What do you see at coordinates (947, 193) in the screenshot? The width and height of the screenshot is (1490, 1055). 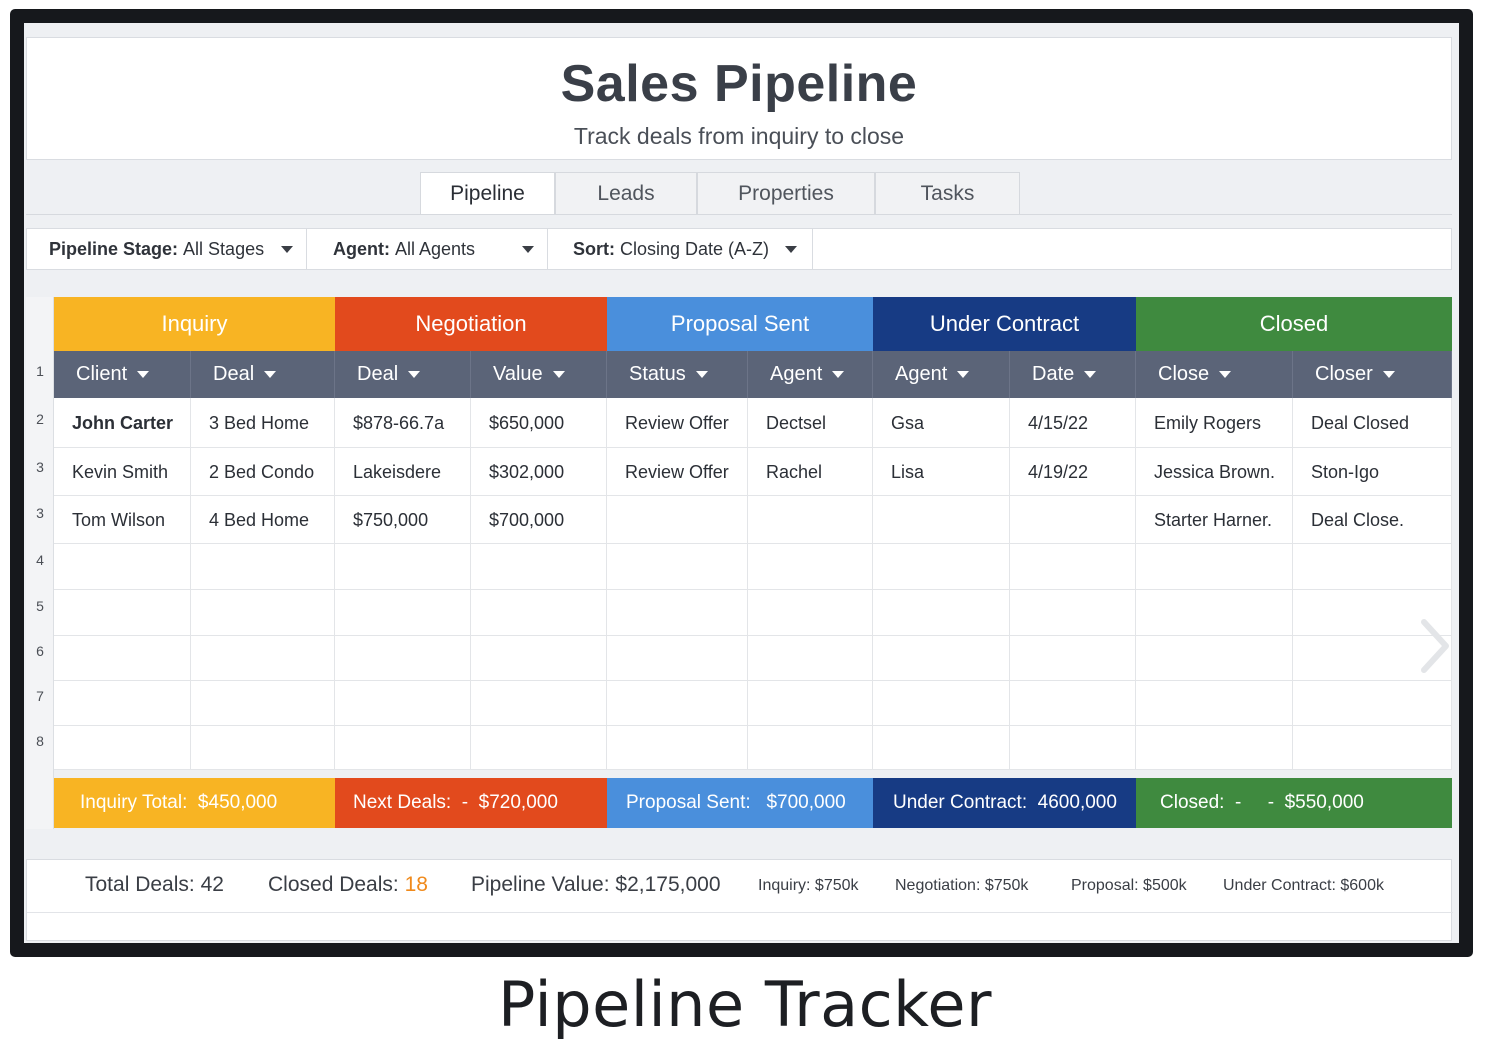 I see `tab-tasks: Tasks` at bounding box center [947, 193].